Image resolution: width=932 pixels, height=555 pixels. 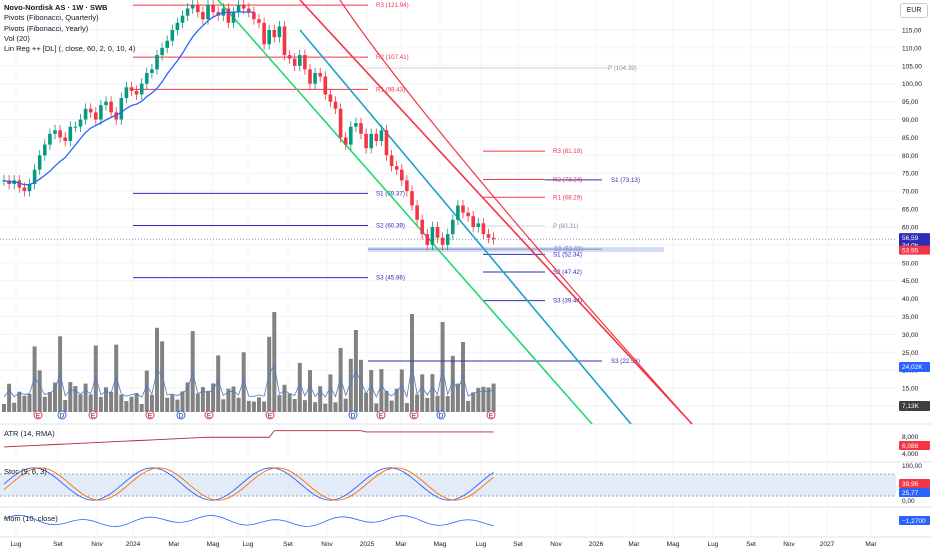 I want to click on mom-value-tag-bg, so click(x=914, y=520).